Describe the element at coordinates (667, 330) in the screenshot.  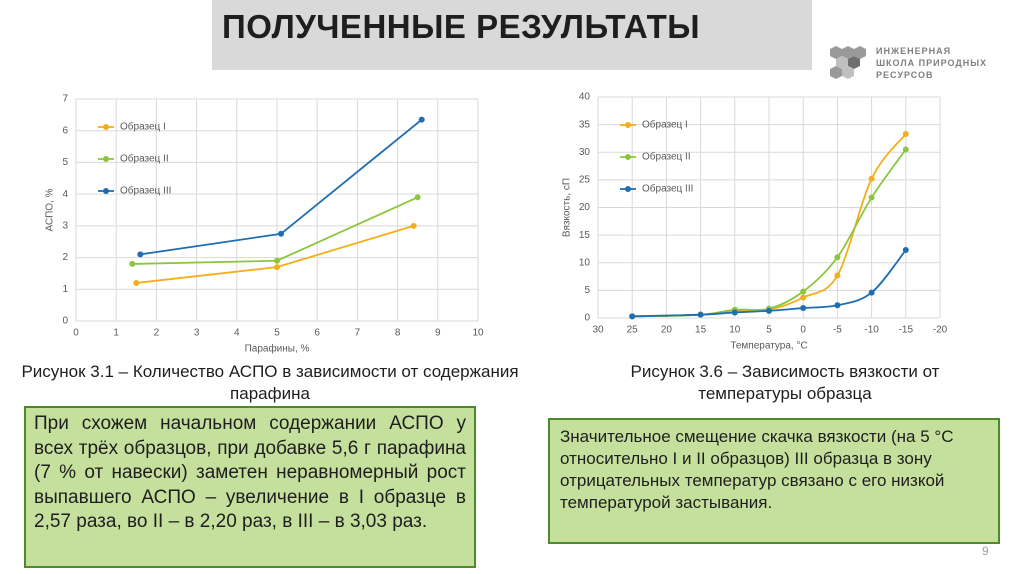
I see `x-tick-label: 20` at that location.